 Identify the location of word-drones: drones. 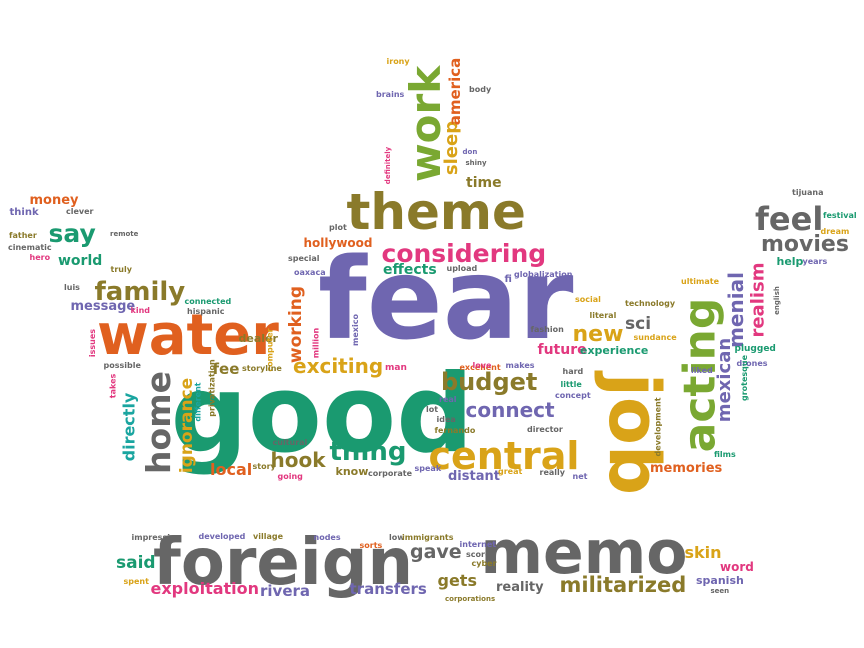
(752, 363).